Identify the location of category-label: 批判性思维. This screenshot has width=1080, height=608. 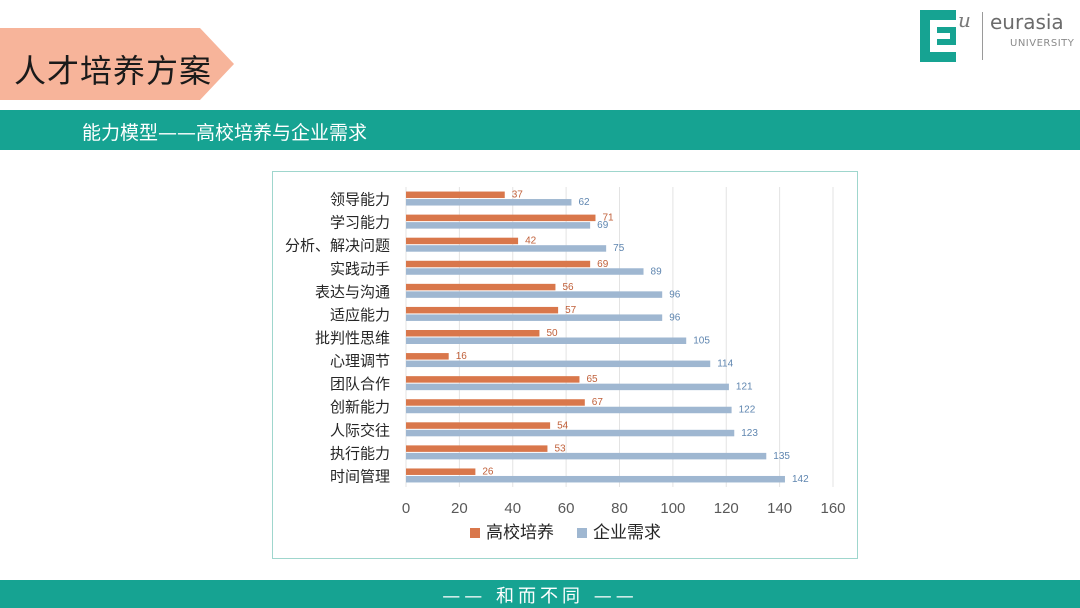
(352, 338).